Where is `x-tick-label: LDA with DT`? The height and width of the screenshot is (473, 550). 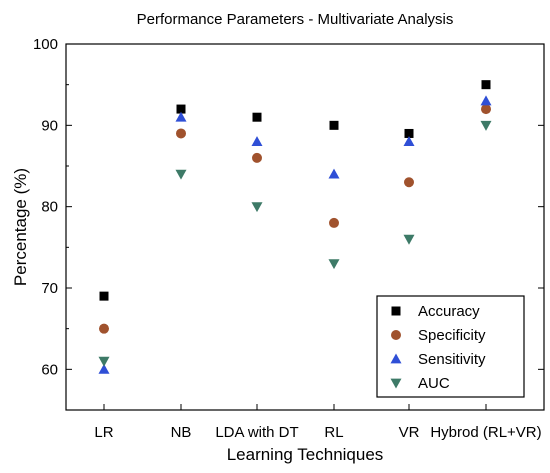 x-tick-label: LDA with DT is located at coordinates (256, 432).